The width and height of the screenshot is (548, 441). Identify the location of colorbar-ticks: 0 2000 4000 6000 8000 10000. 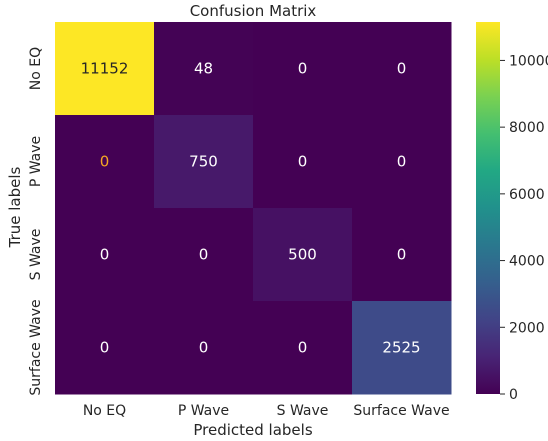
(524, 228).